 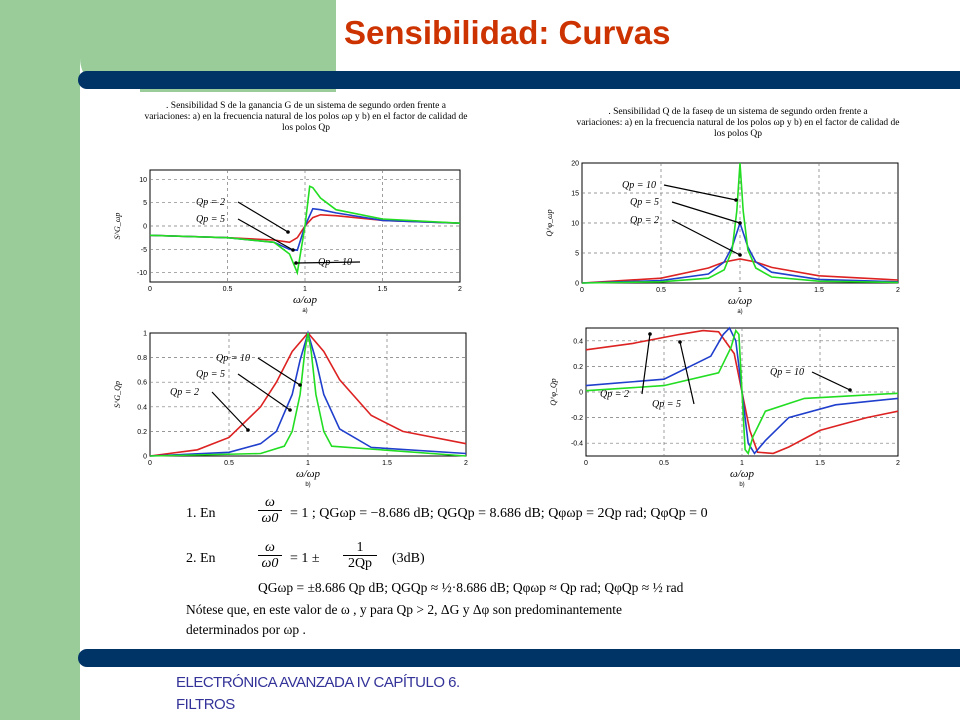 I want to click on eq2-frac-den: ω0, so click(x=270, y=563).